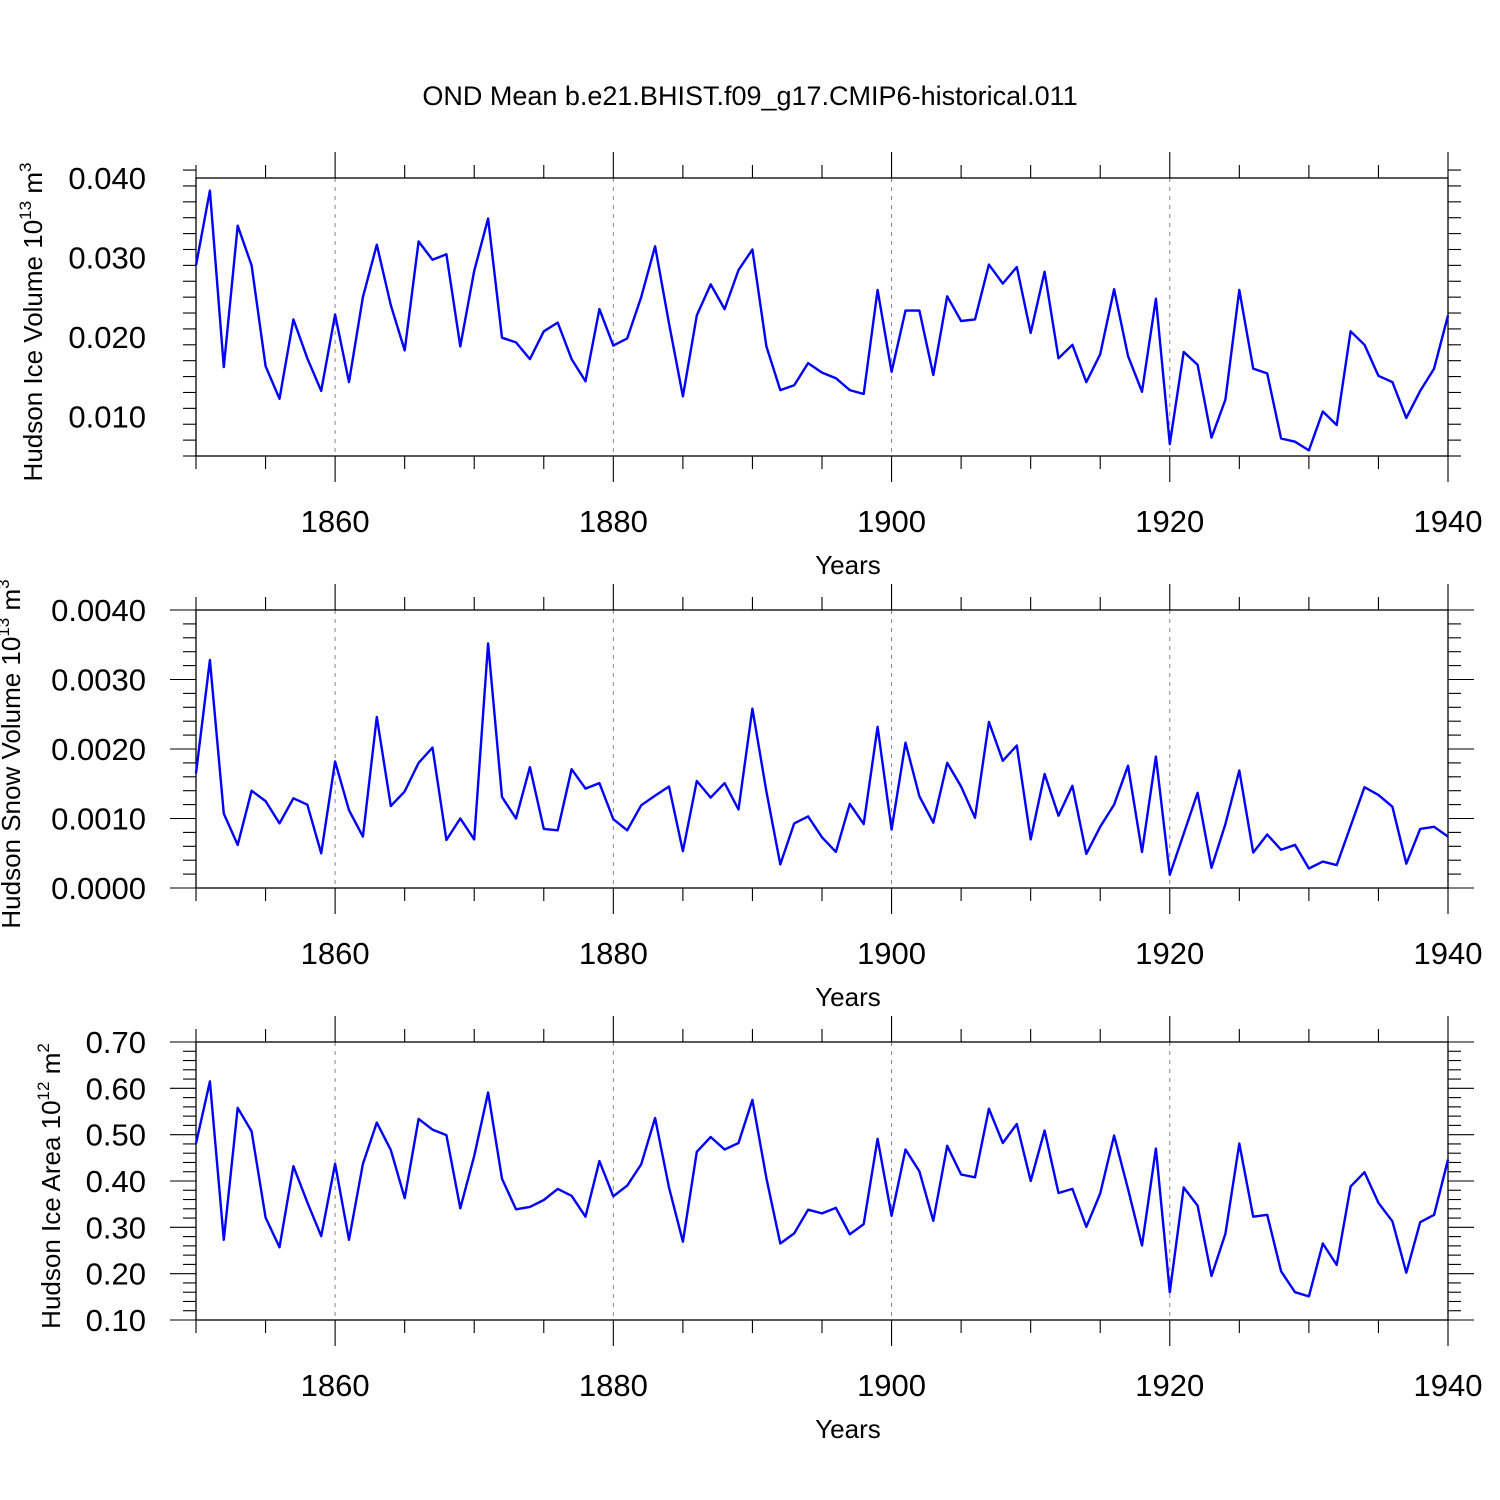  What do you see at coordinates (116, 1135) in the screenshot?
I see `y-tick-label: 0.50` at bounding box center [116, 1135].